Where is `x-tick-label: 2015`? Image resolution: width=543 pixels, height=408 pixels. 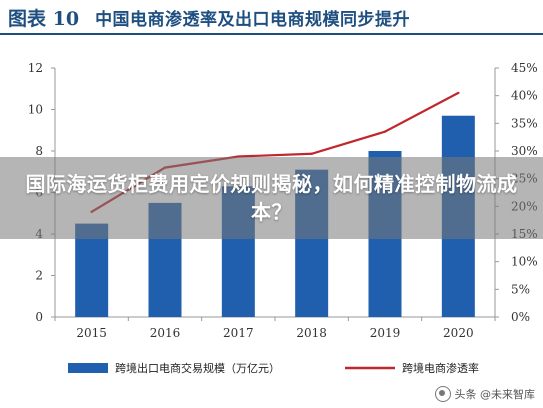 x-tick-label: 2015 is located at coordinates (91, 333).